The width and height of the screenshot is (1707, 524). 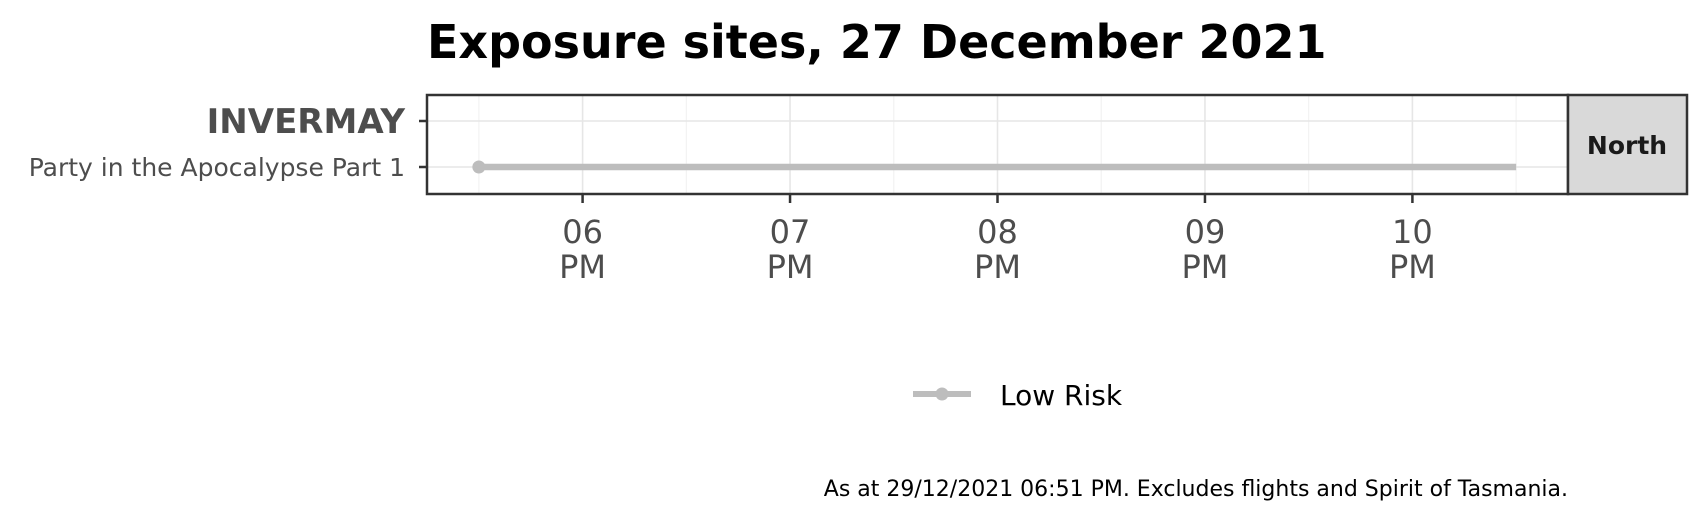 I want to click on y-axis-site-label: Party in the Apocalypse Part 1, so click(x=217, y=167).